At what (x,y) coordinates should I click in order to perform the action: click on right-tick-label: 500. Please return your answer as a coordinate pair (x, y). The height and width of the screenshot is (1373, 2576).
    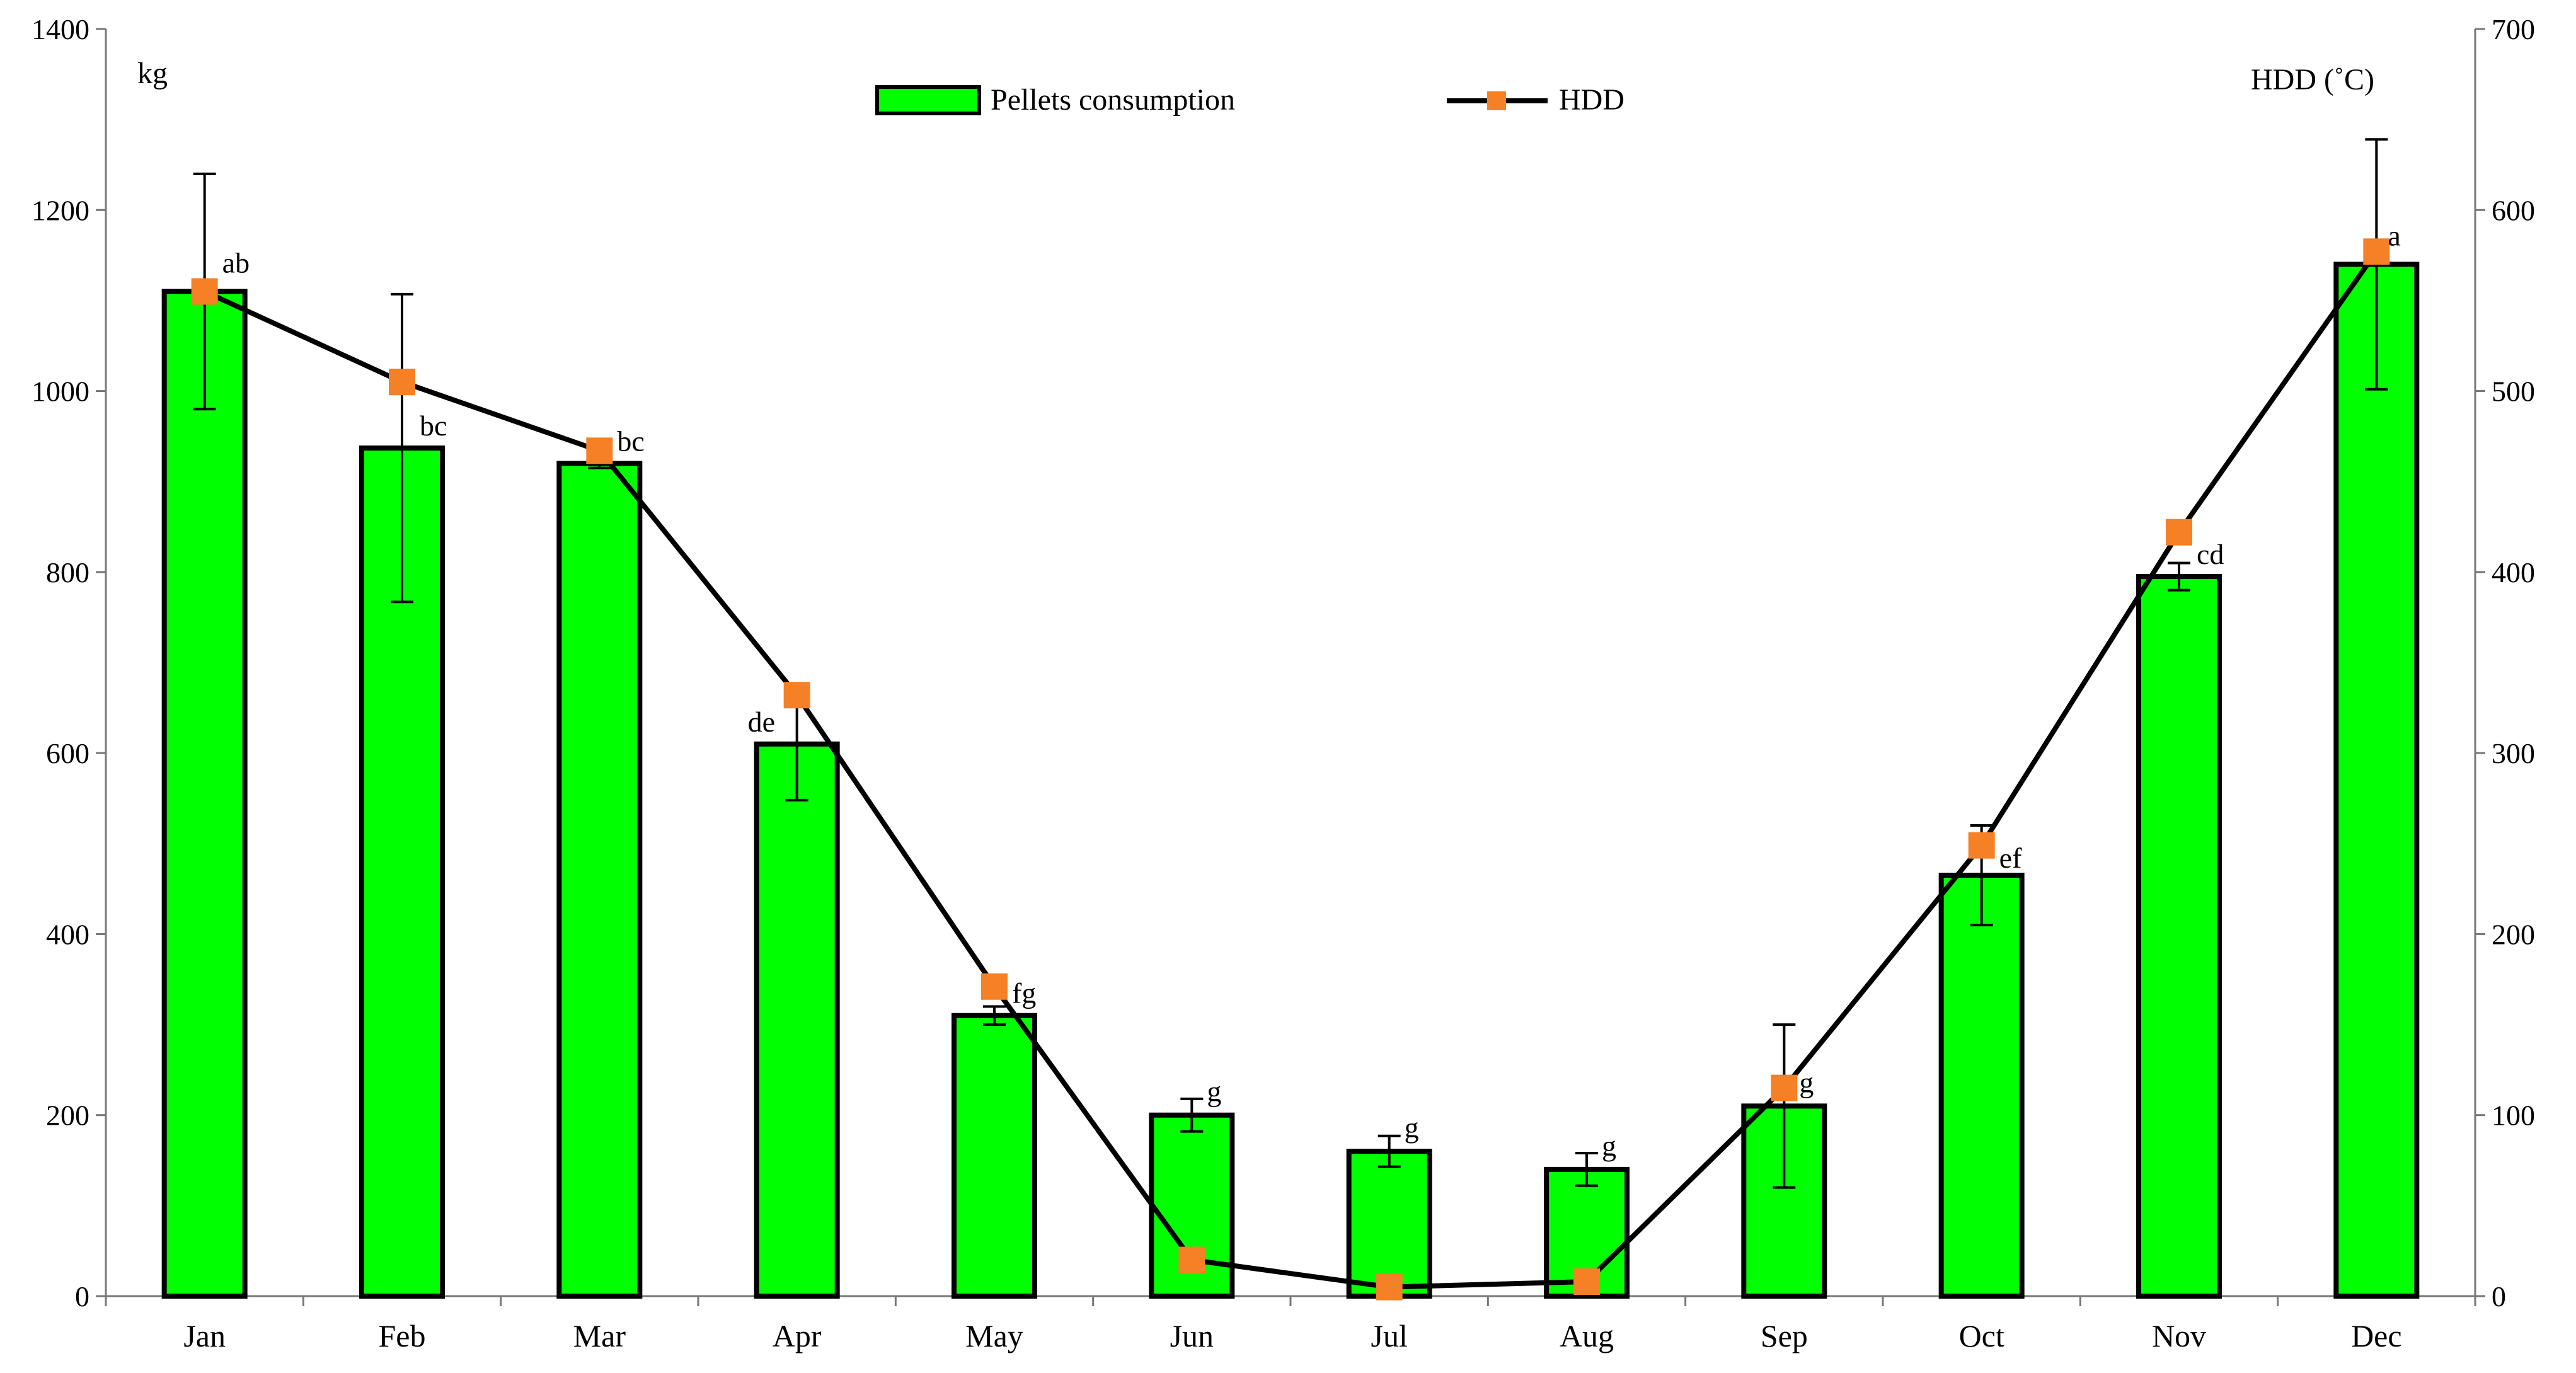
    Looking at the image, I should click on (2513, 392).